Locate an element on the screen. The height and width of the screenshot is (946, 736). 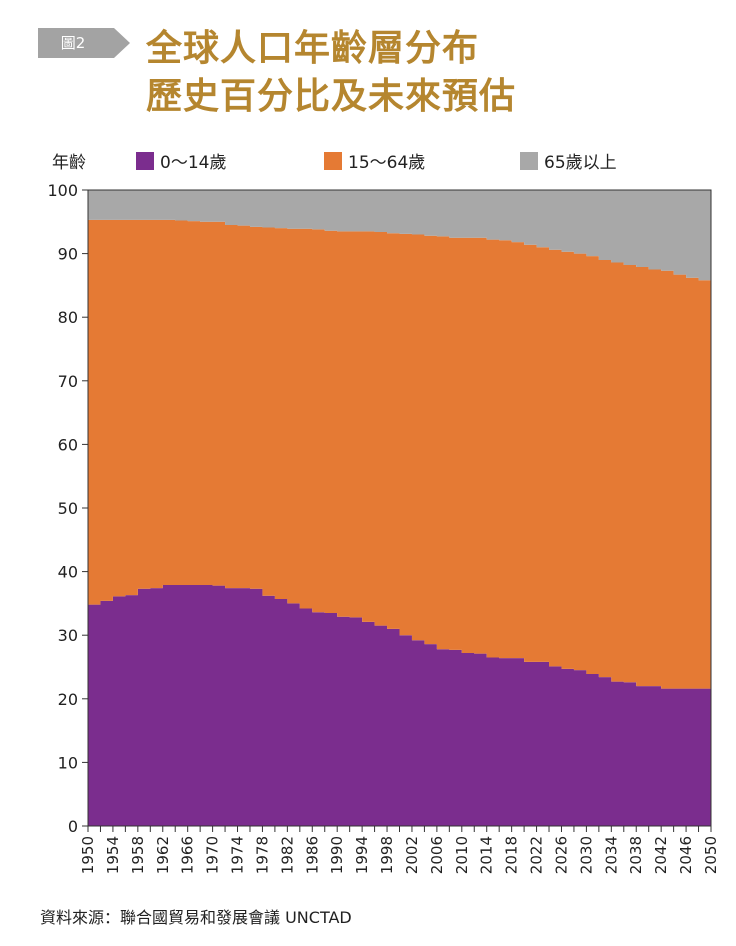
x-tick-label: 2002 is located at coordinates (412, 855).